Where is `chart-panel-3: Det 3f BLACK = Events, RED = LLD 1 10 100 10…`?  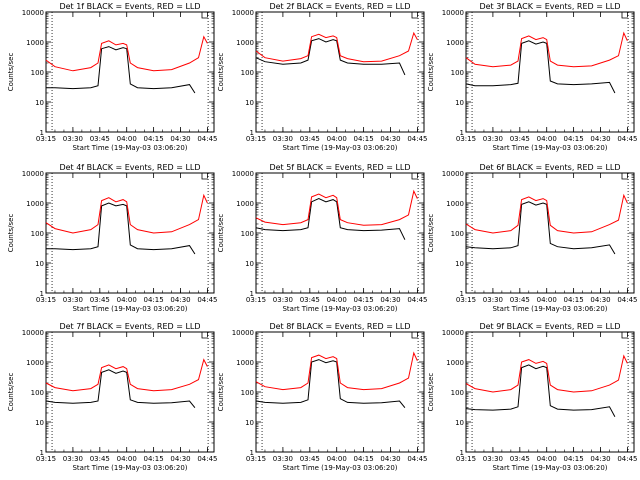 chart-panel-3: Det 3f BLACK = Events, RED = LLD 1 10 100 10… is located at coordinates (532, 77).